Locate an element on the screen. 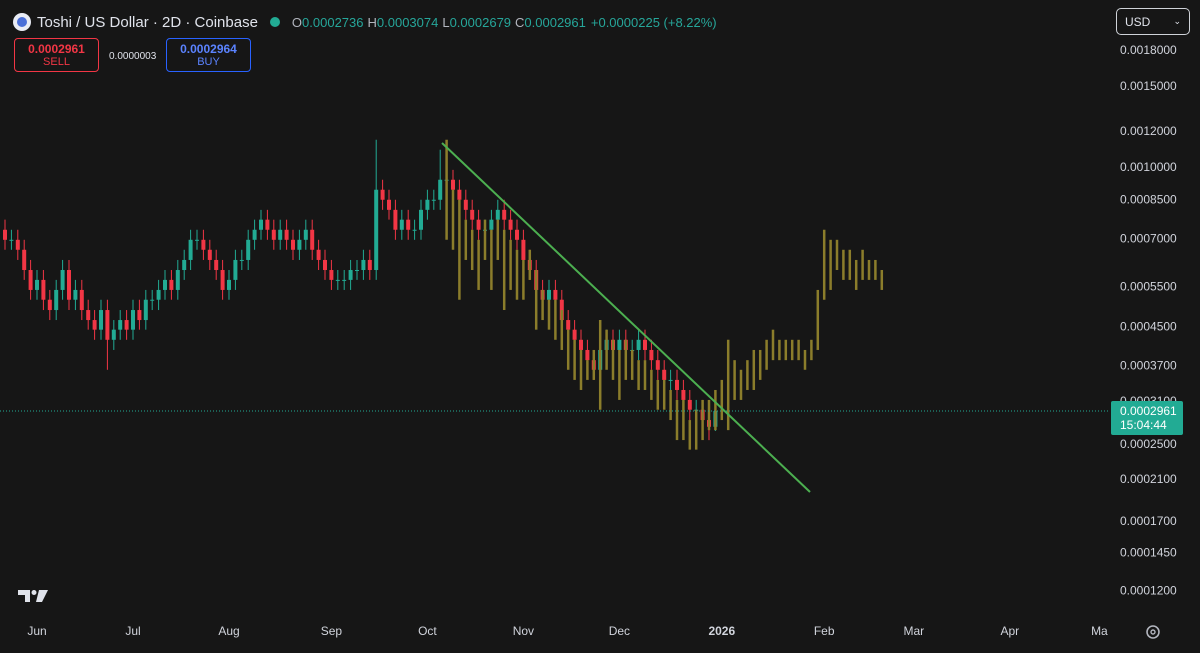  settings-icon is located at coordinates (1153, 632).